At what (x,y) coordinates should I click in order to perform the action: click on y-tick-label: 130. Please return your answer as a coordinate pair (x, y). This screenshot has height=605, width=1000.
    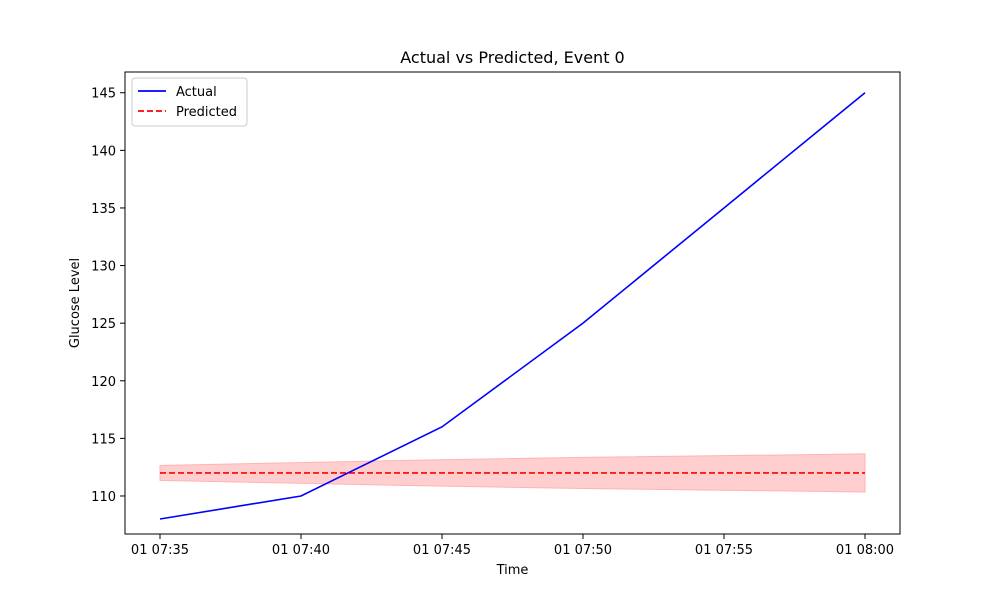
    Looking at the image, I should click on (103, 267).